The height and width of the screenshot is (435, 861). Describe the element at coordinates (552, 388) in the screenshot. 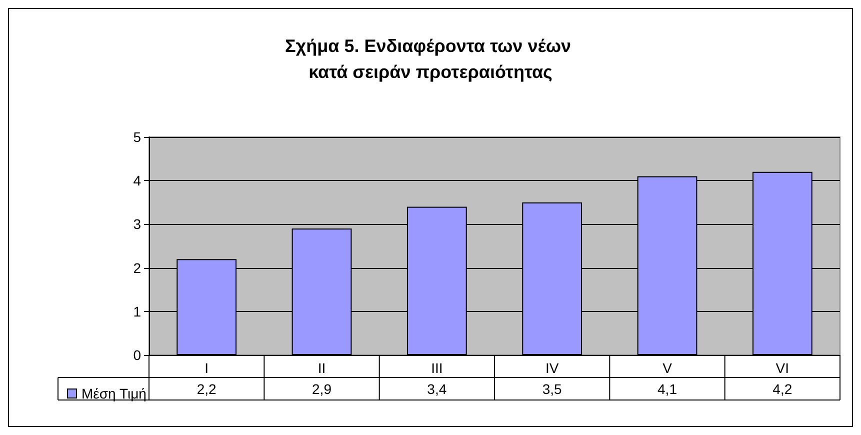

I see `data-label: 3,5` at that location.